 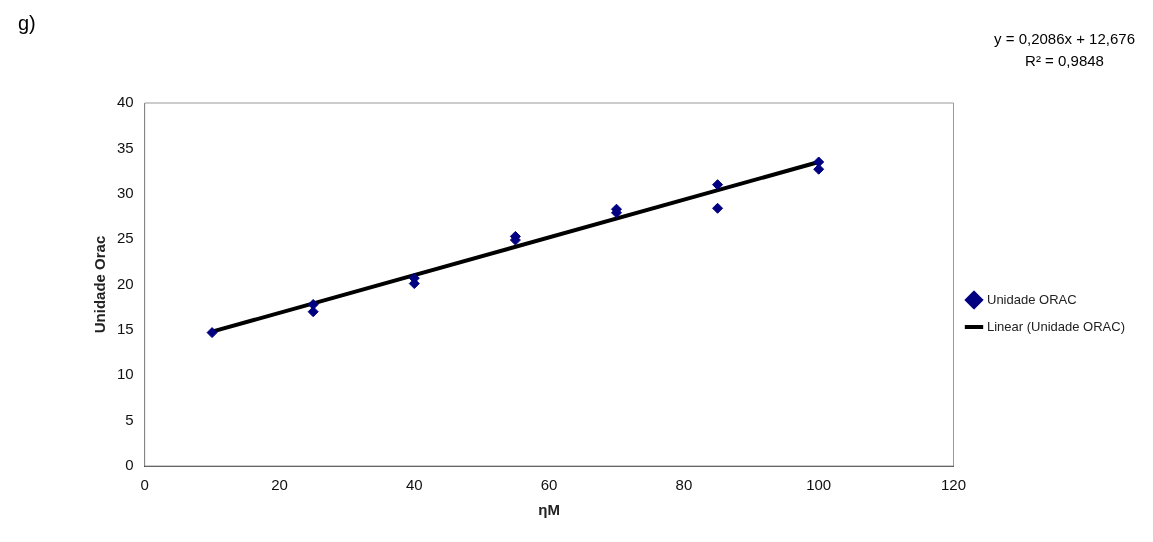 What do you see at coordinates (100, 284) in the screenshot?
I see `y-axis-title: Unidade Orac` at bounding box center [100, 284].